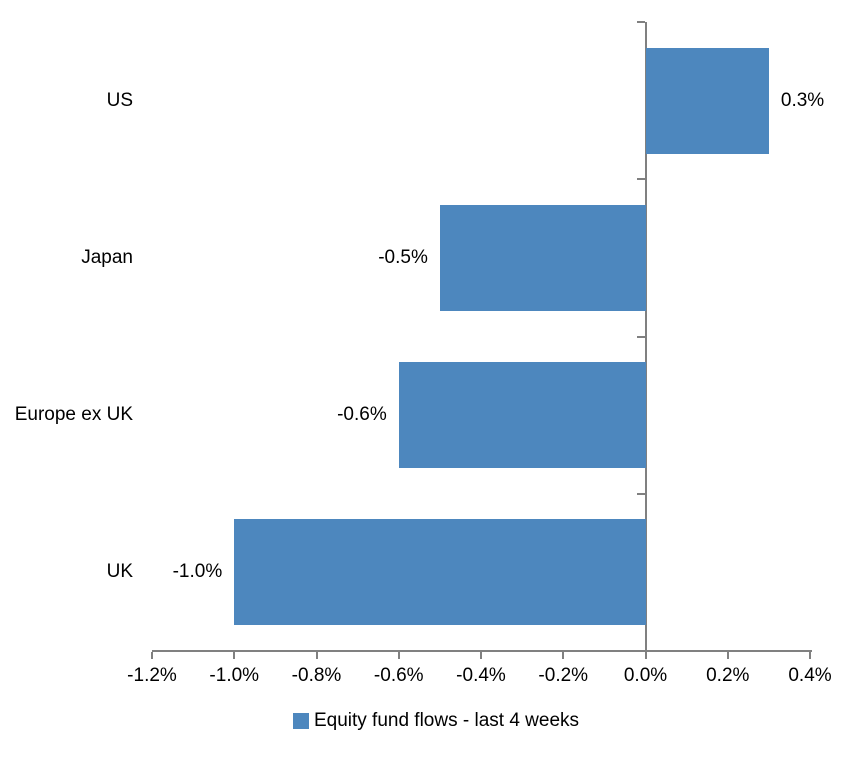  I want to click on data-label-uk: -1.0%, so click(197, 572).